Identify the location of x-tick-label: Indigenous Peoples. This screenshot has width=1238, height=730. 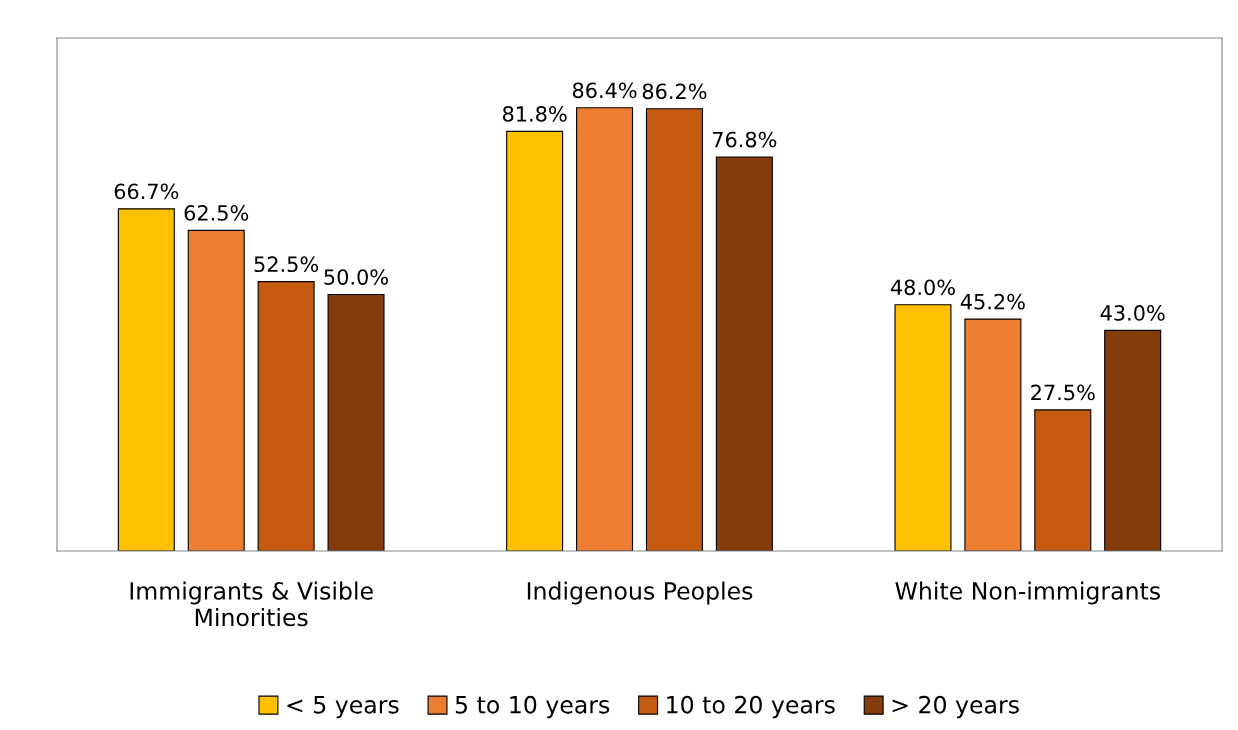
(640, 593).